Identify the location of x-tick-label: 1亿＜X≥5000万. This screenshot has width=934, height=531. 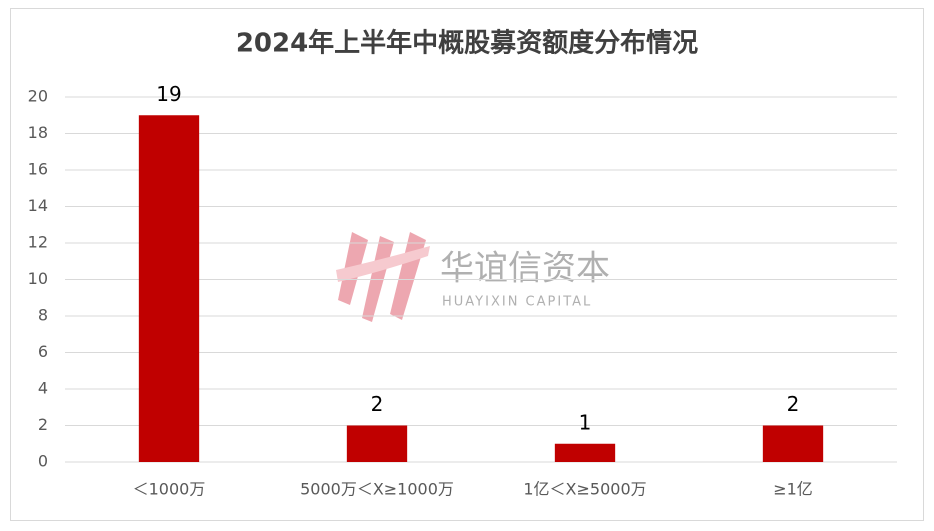
(584, 489).